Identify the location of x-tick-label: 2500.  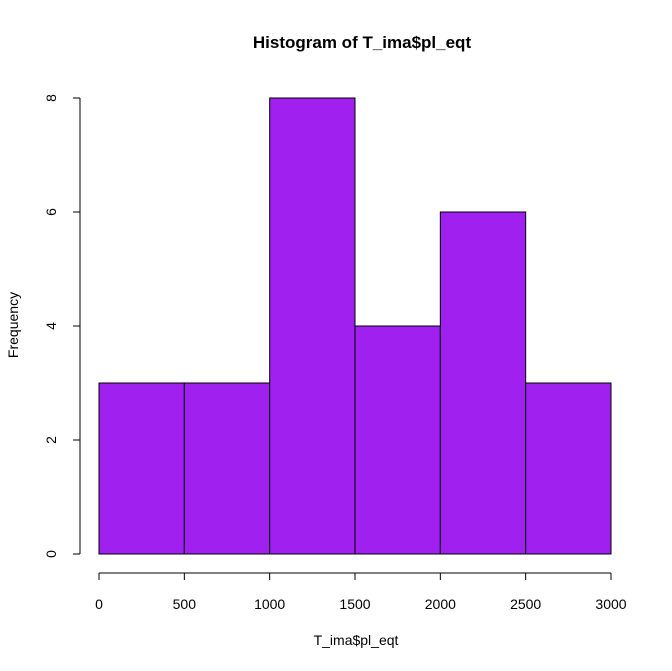
(525, 604).